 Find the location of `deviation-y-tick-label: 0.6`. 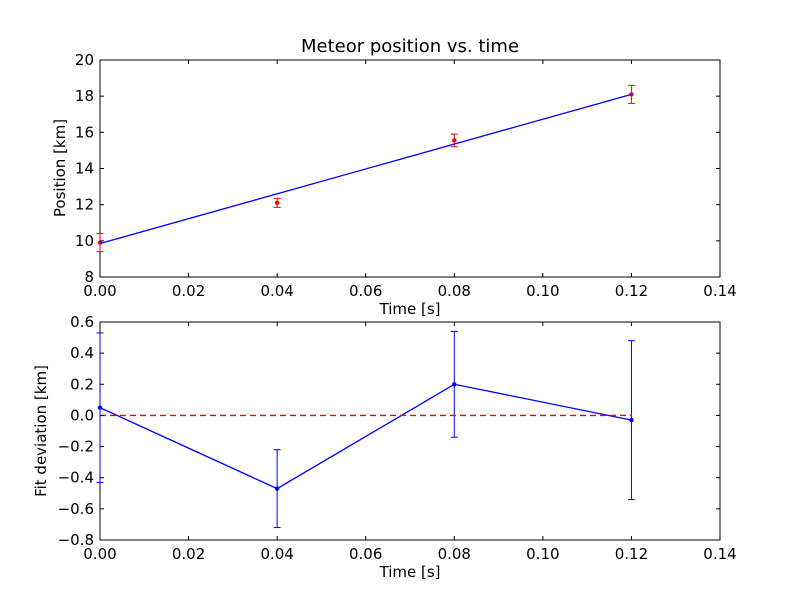

deviation-y-tick-label: 0.6 is located at coordinates (82, 322).